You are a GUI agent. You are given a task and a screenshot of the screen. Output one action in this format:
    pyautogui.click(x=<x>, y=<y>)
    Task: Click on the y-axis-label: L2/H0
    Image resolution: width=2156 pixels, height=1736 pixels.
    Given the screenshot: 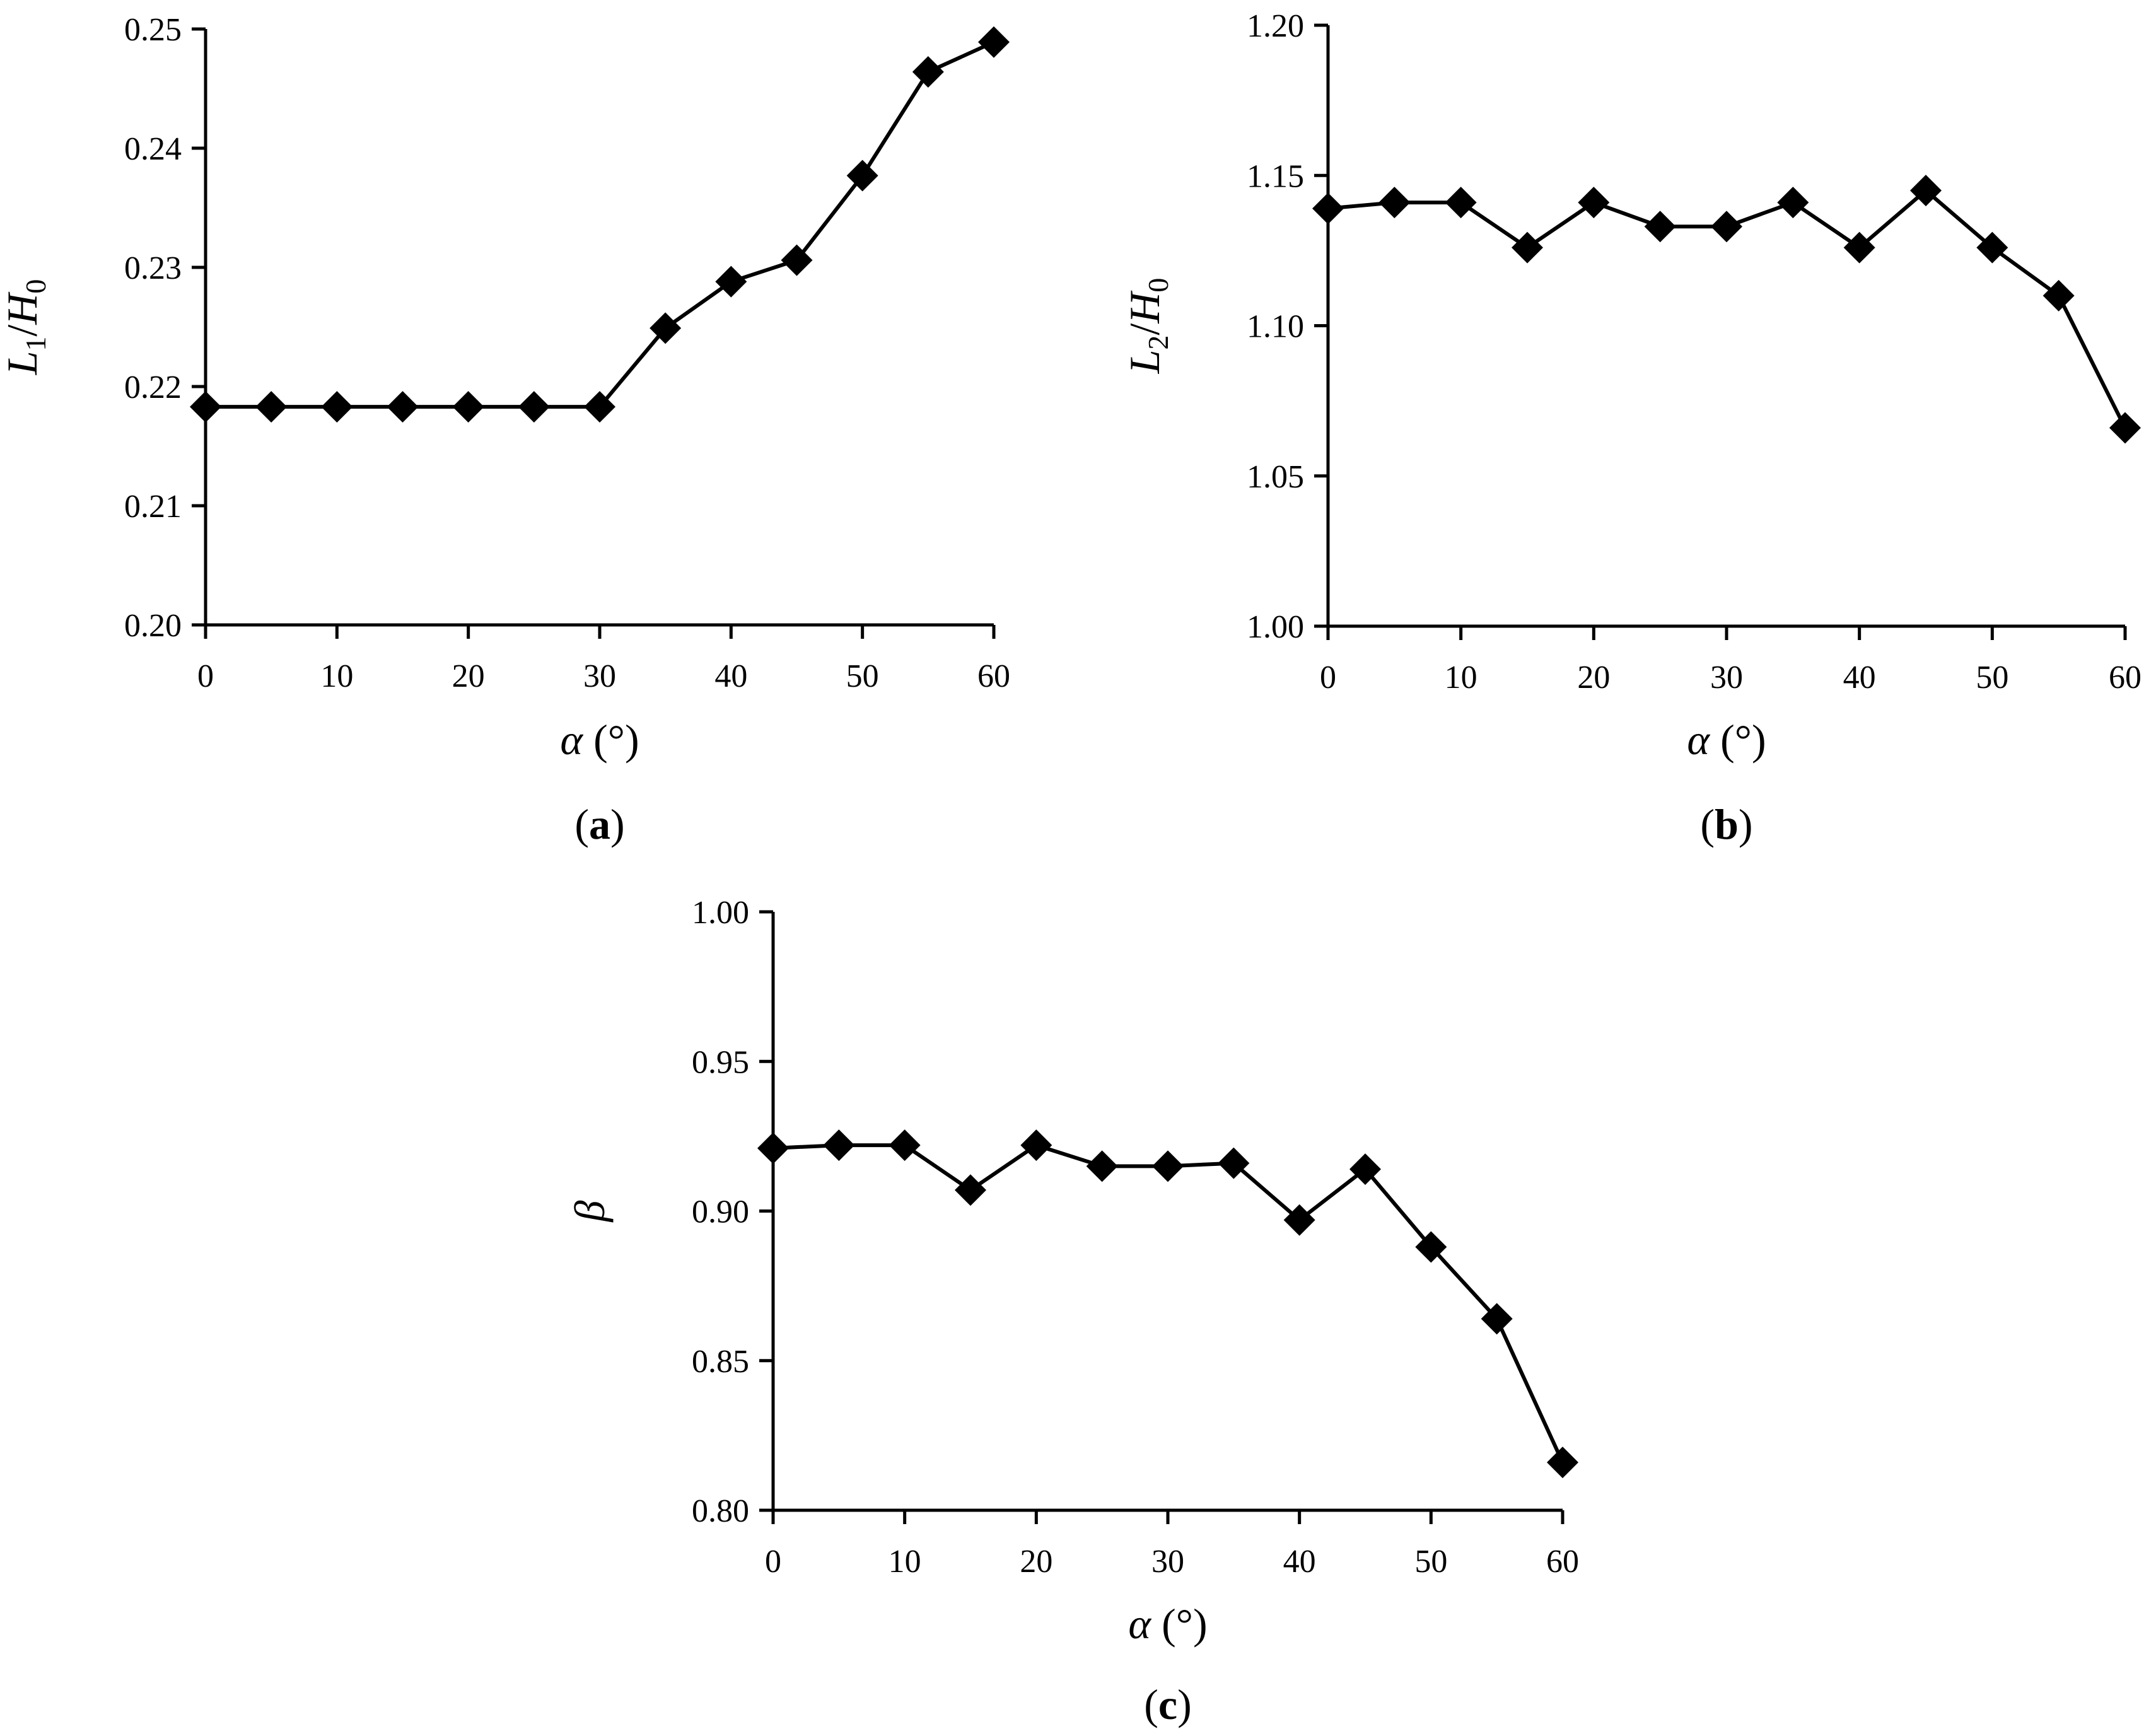 What is the action you would take?
    pyautogui.click(x=1147, y=326)
    